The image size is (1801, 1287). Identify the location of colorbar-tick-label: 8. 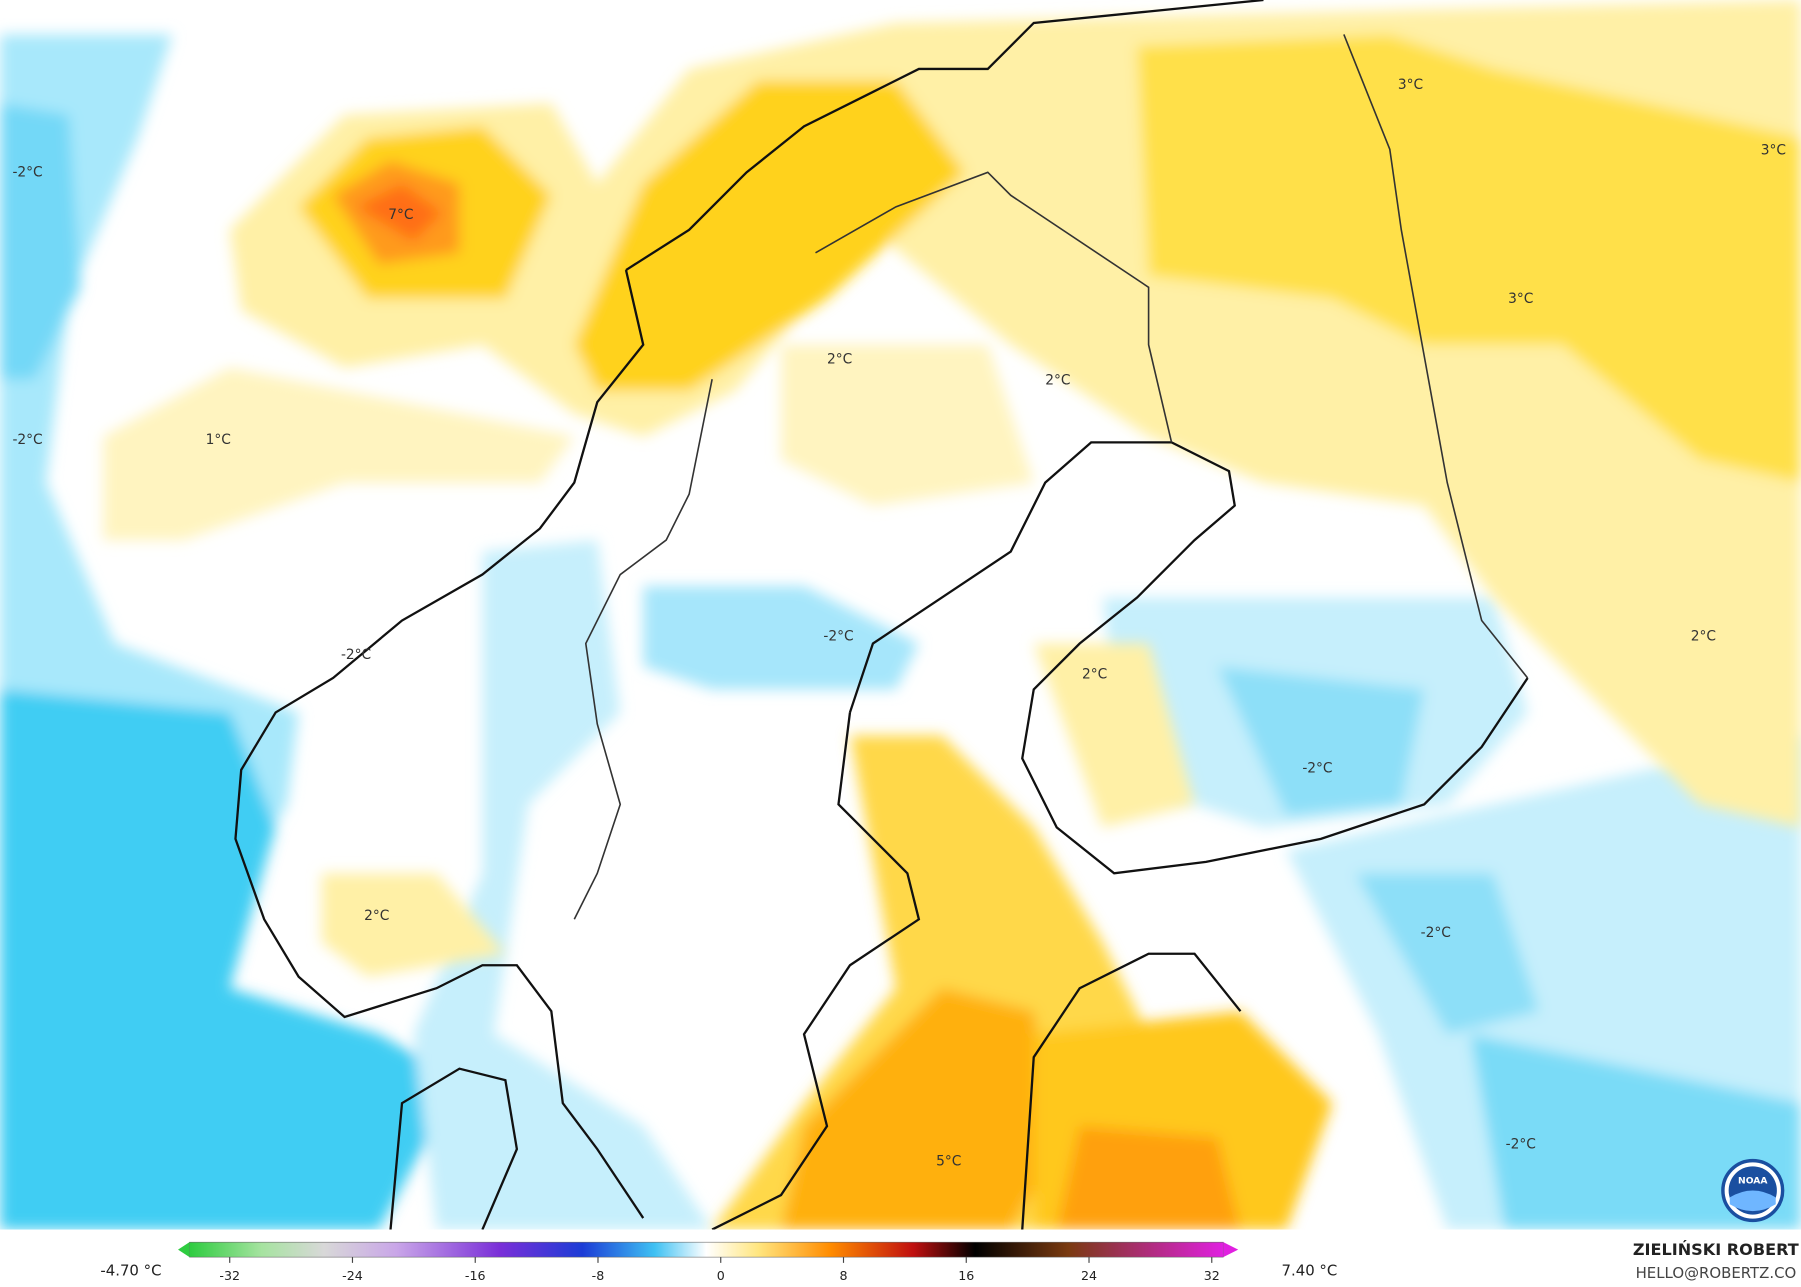
(843, 1275).